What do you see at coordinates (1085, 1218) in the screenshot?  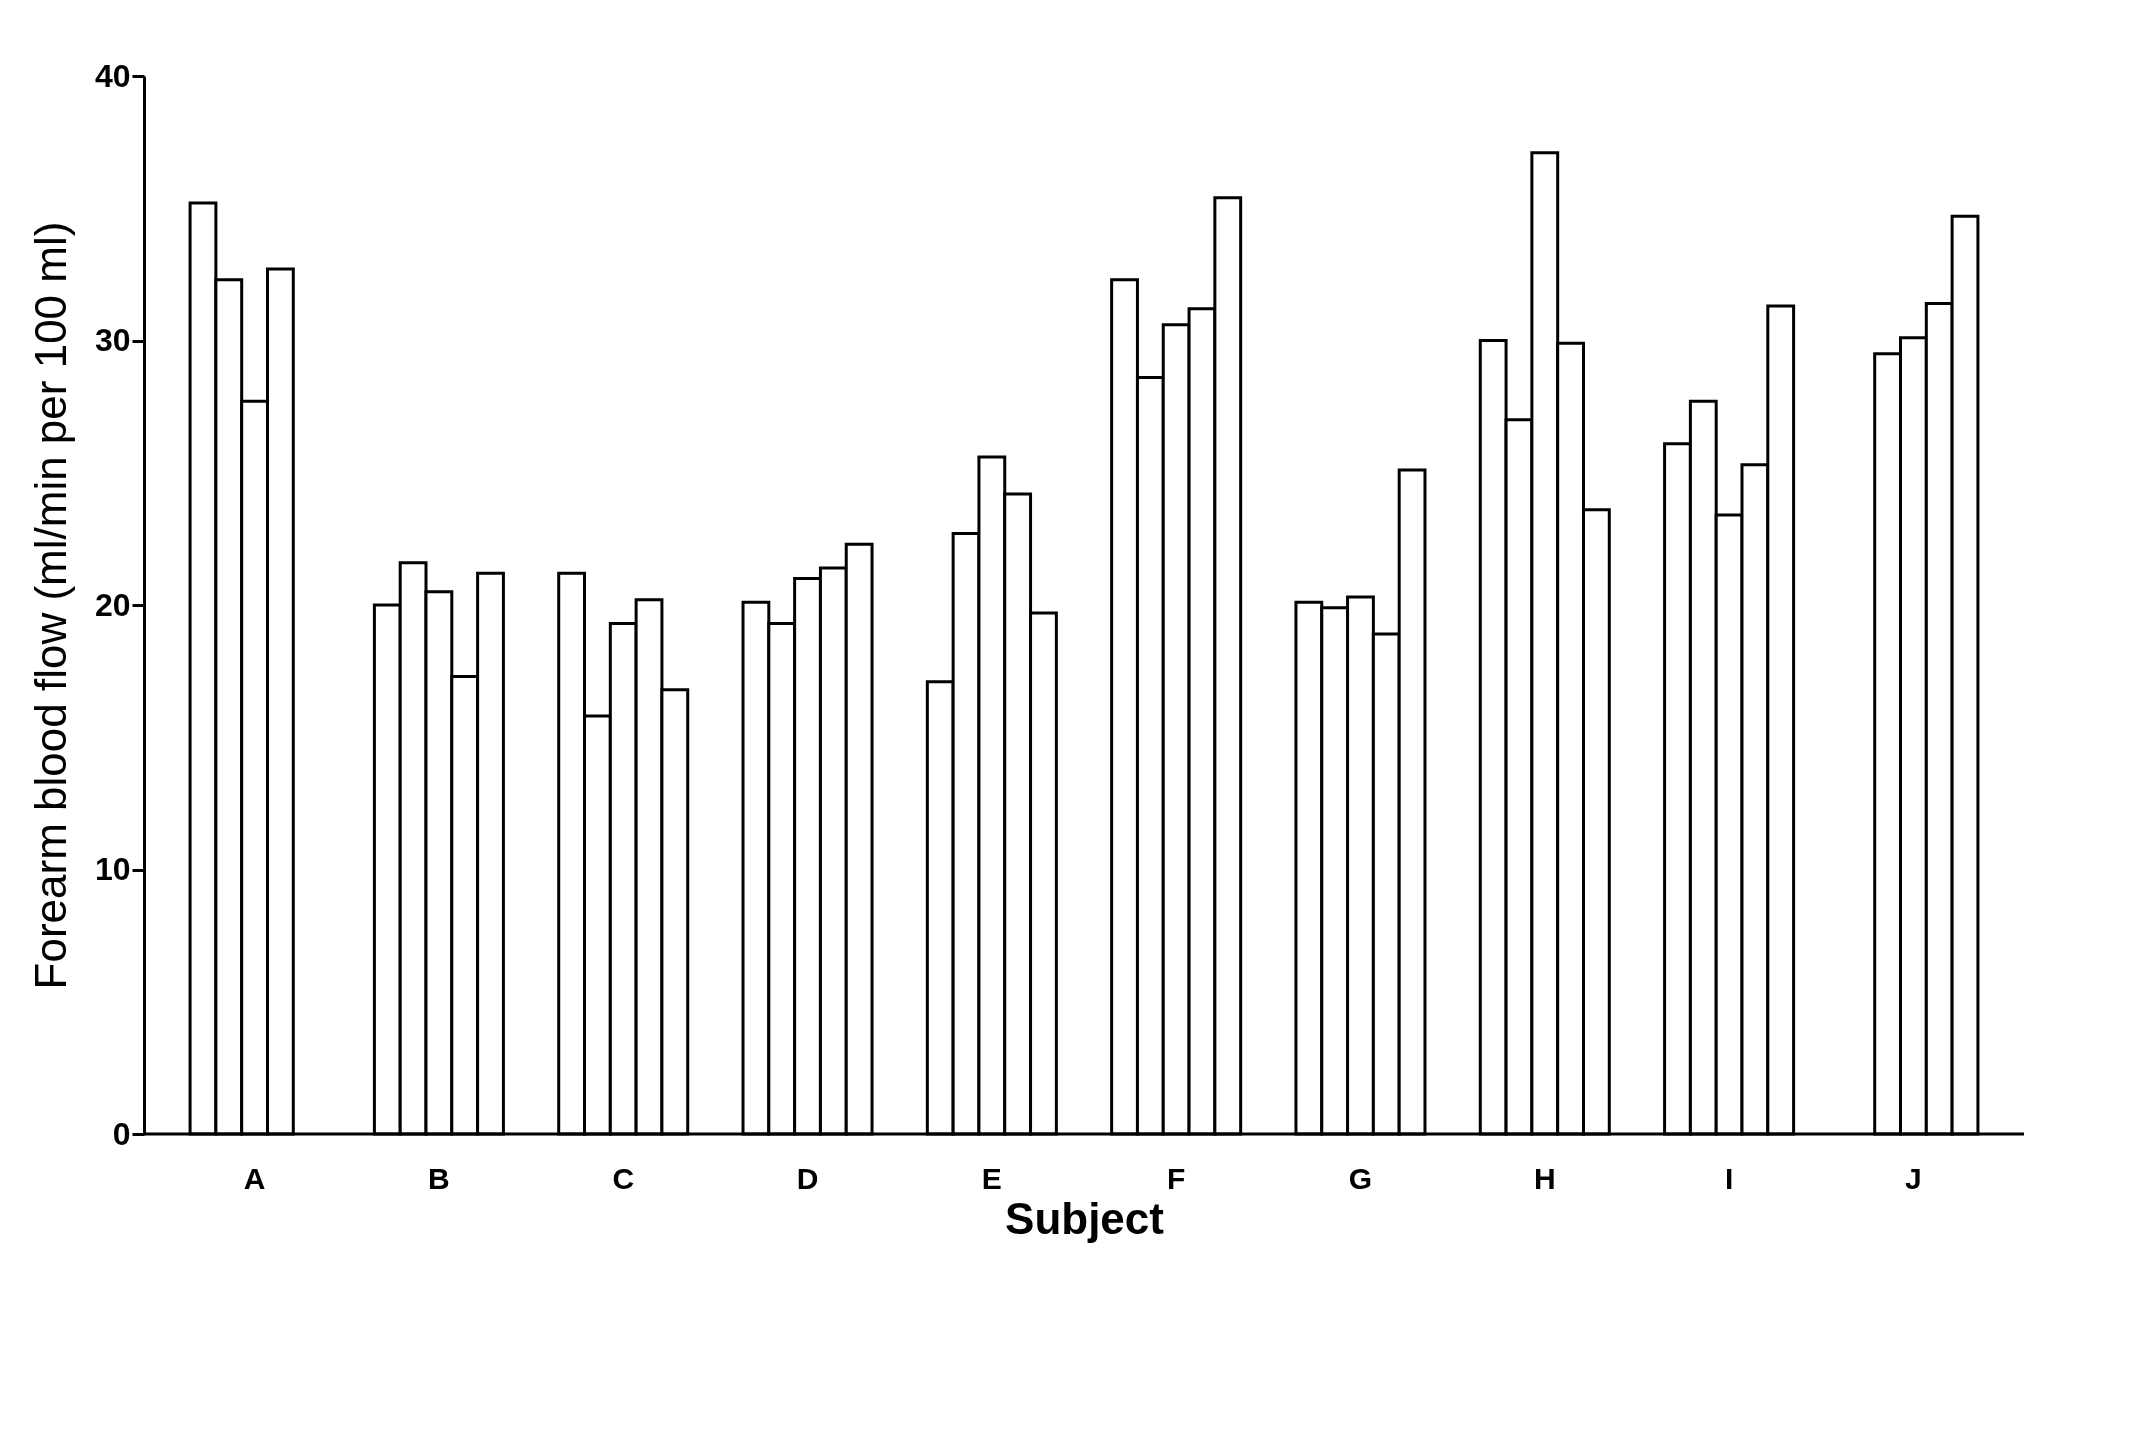 I see `x-axis-title: Subject` at bounding box center [1085, 1218].